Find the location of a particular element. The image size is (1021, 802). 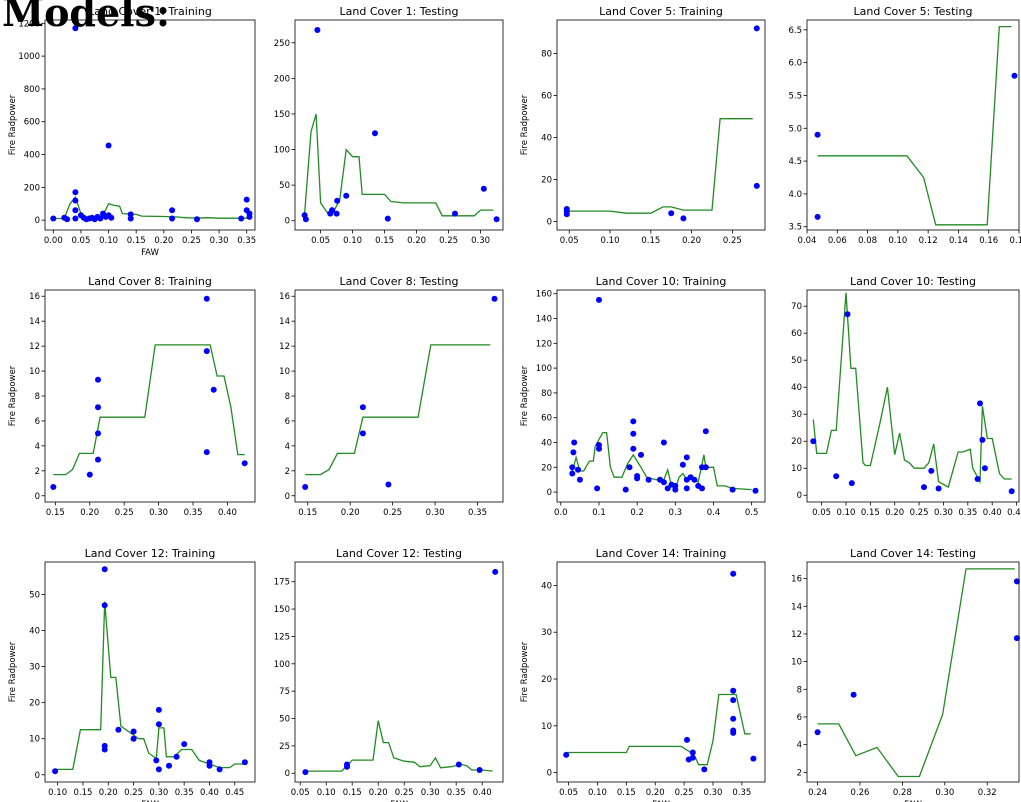

x-tick-label: 0.24 is located at coordinates (817, 793).